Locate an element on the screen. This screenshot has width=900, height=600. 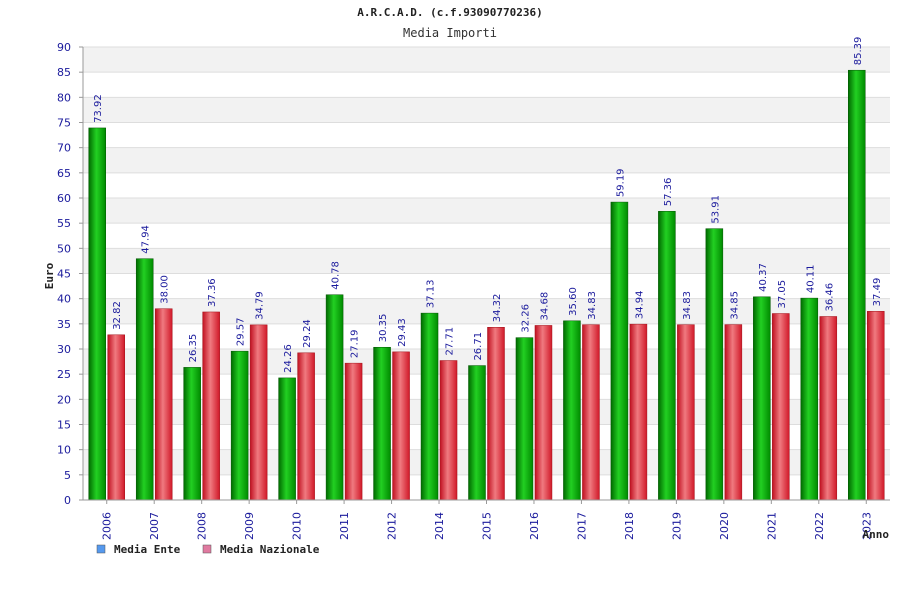
y-tick-label: 10 is located at coordinates (64, 450).